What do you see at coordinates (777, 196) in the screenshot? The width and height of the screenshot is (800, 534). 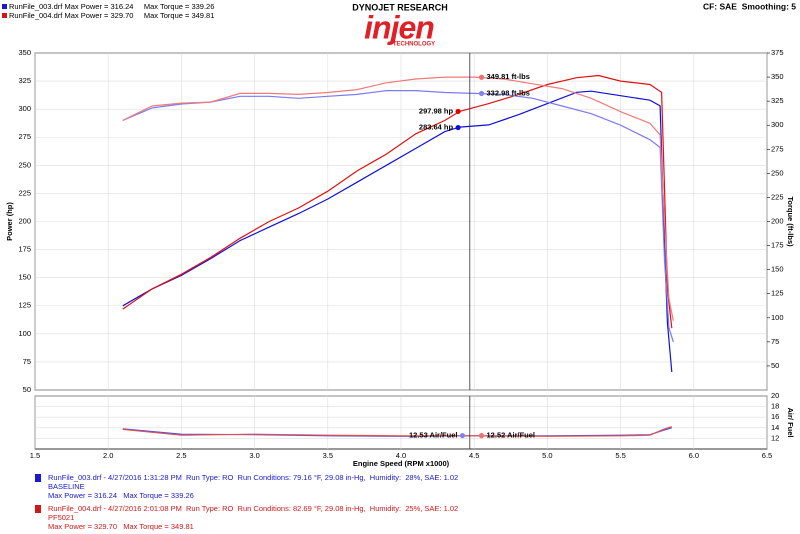 I see `y2-tick-label: 225` at bounding box center [777, 196].